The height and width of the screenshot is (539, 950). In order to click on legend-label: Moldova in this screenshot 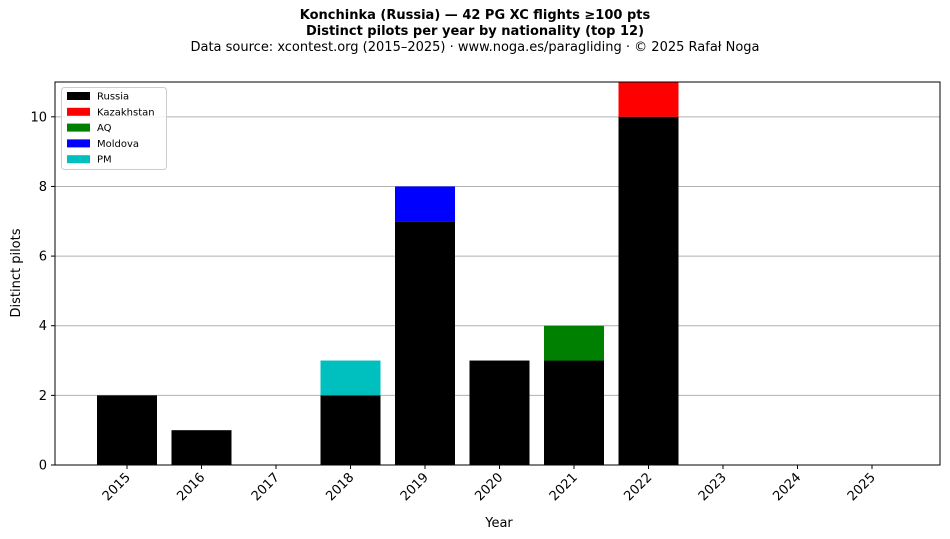, I will do `click(118, 144)`.